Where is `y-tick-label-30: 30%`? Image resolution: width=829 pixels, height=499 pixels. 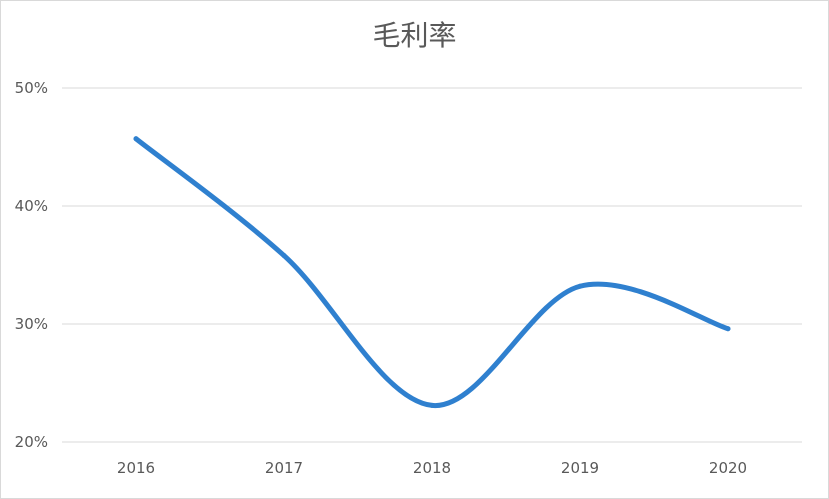
y-tick-label-30: 30% is located at coordinates (31, 324).